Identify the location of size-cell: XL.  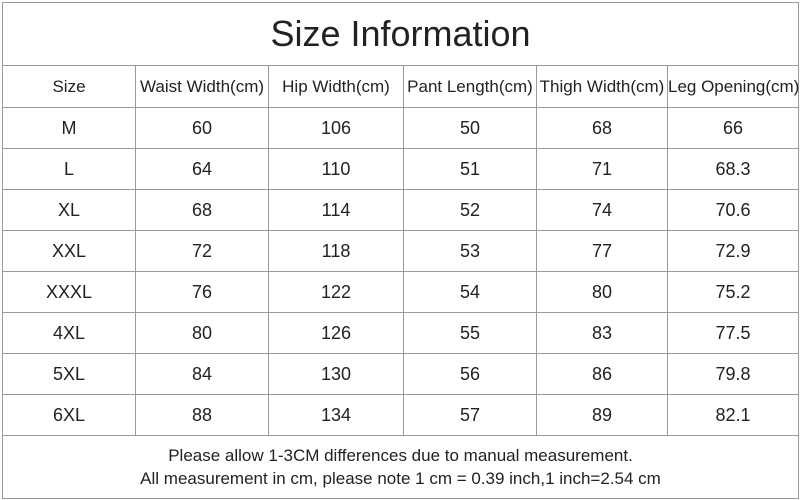
(69, 210).